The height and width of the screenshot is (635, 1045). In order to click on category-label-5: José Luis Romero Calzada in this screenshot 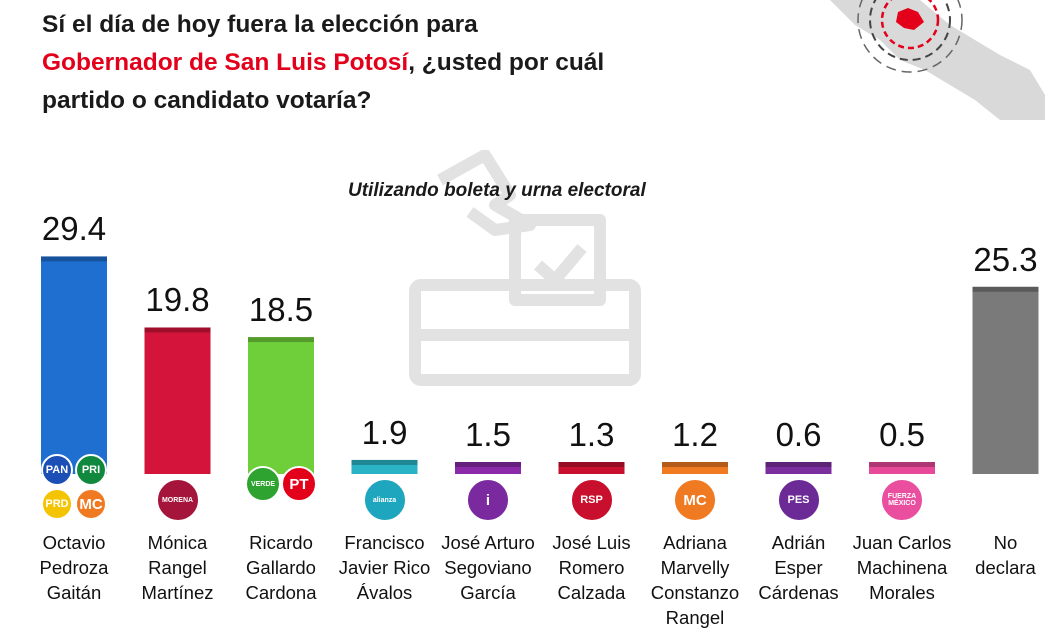, I will do `click(591, 567)`.